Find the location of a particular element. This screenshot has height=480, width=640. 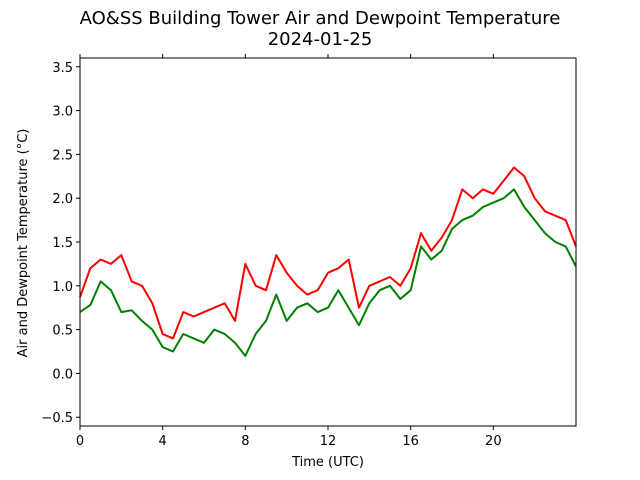

y-tick-label: 1.5 is located at coordinates (62, 243).